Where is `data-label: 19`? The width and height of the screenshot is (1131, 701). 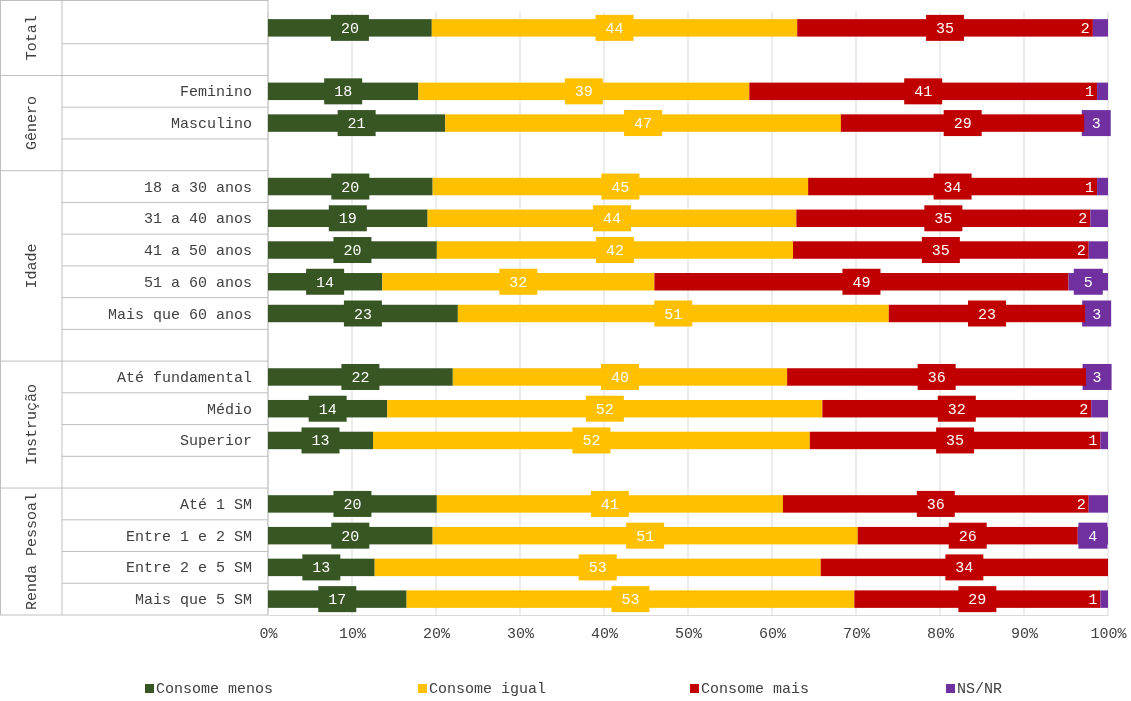
data-label: 19 is located at coordinates (347, 220).